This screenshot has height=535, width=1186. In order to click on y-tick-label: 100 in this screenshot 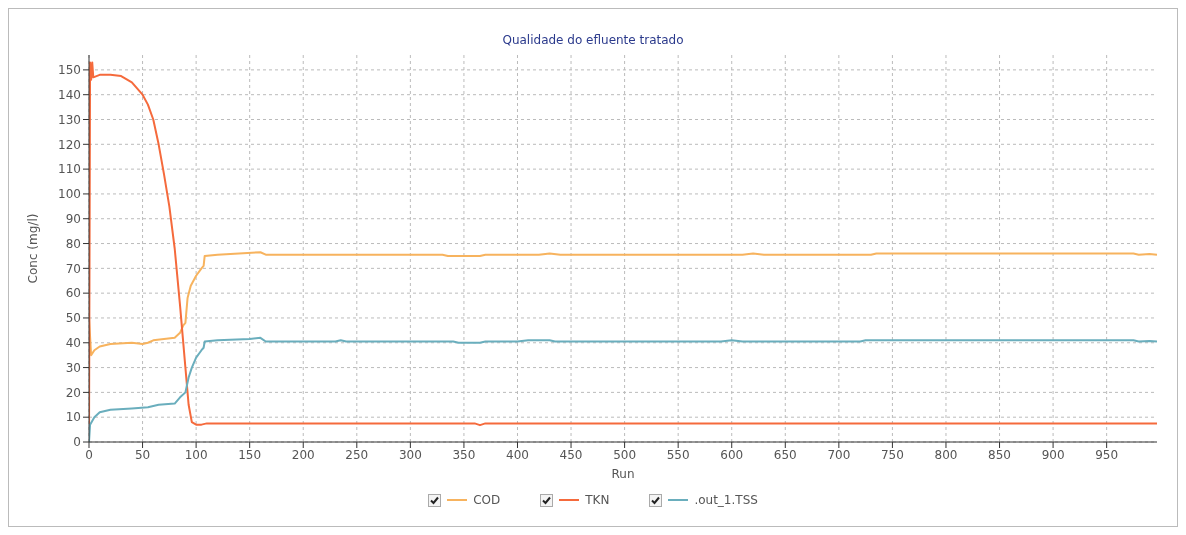, I will do `click(69, 194)`.